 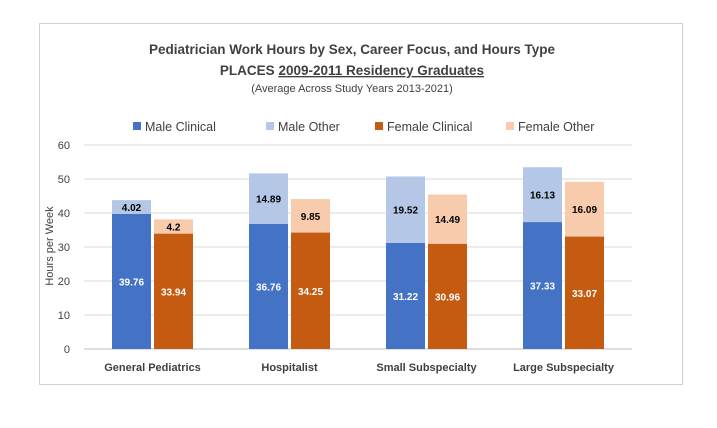 What do you see at coordinates (64, 146) in the screenshot?
I see `y-tick-label: 60` at bounding box center [64, 146].